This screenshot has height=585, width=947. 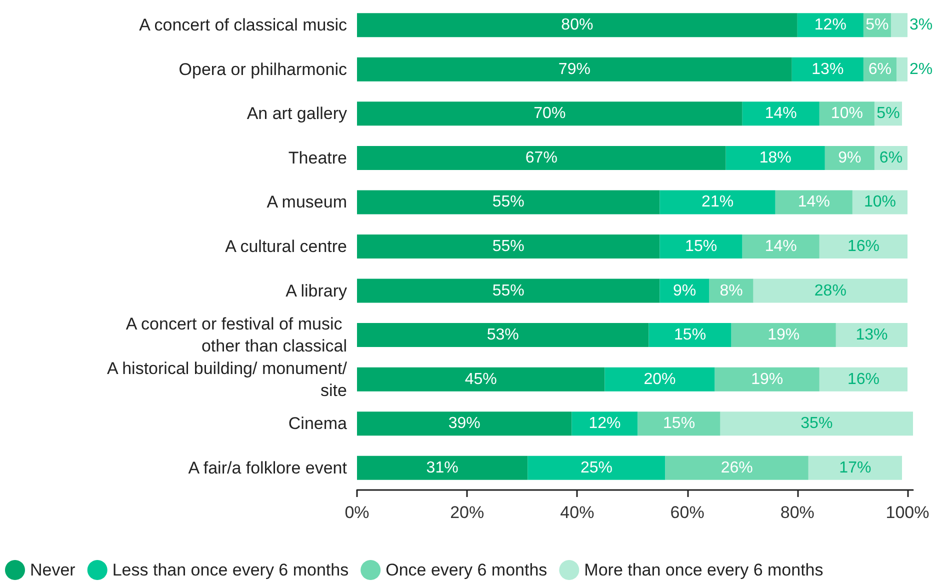 I want to click on legend-label: Never, so click(x=53, y=570).